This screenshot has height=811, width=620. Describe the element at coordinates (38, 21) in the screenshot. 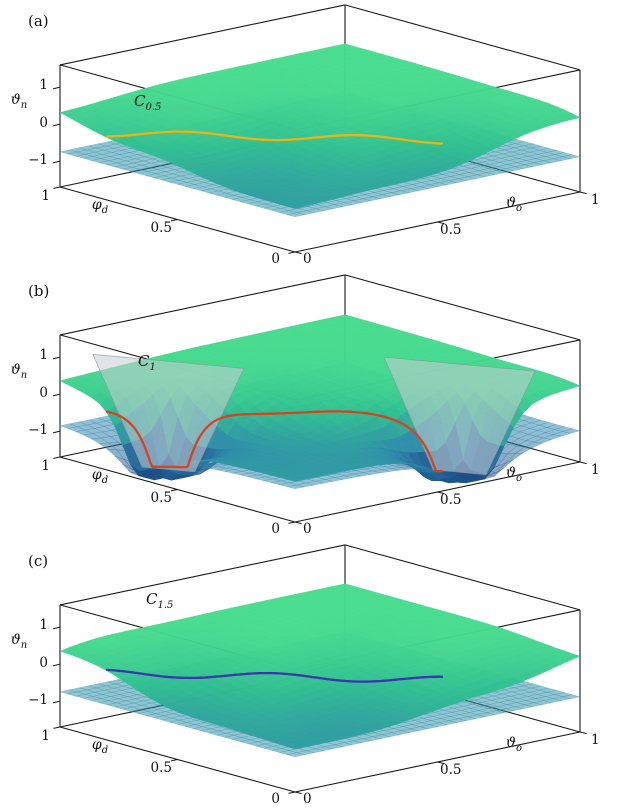

I see `panel-tag: (a)` at that location.